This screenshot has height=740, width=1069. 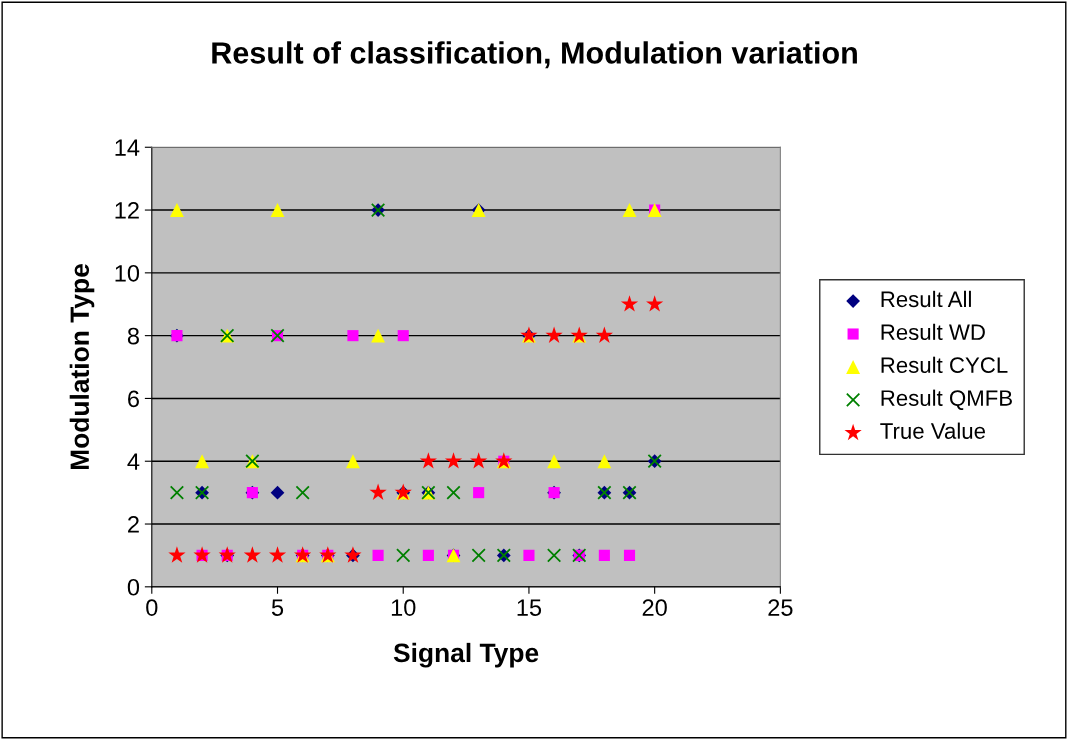 I want to click on x-tick-label: 5, so click(x=277, y=607).